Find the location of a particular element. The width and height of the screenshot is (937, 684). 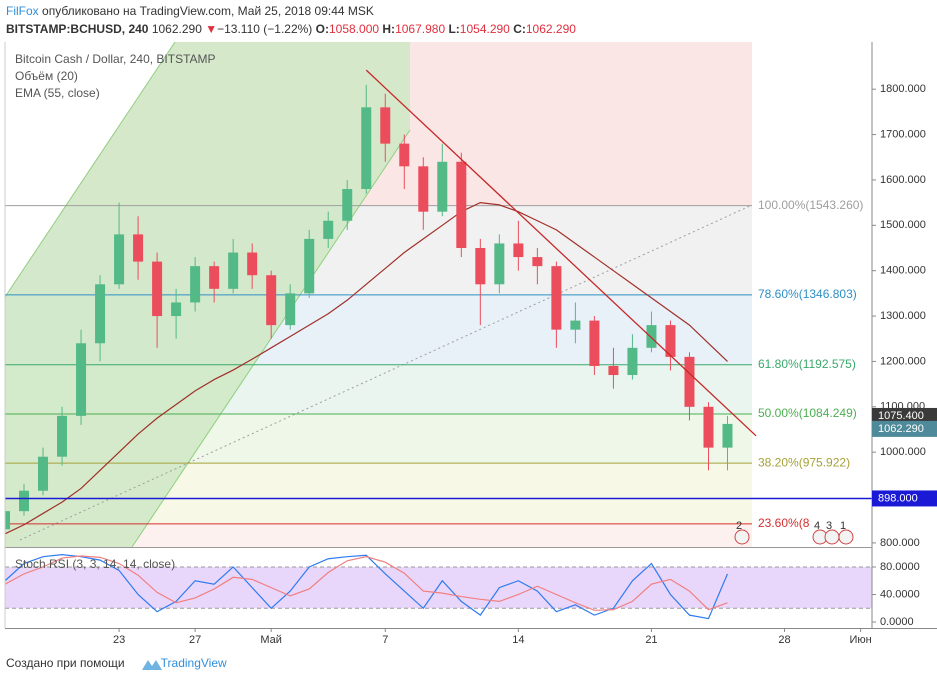

price-badge-label: 1075.400 is located at coordinates (901, 416).